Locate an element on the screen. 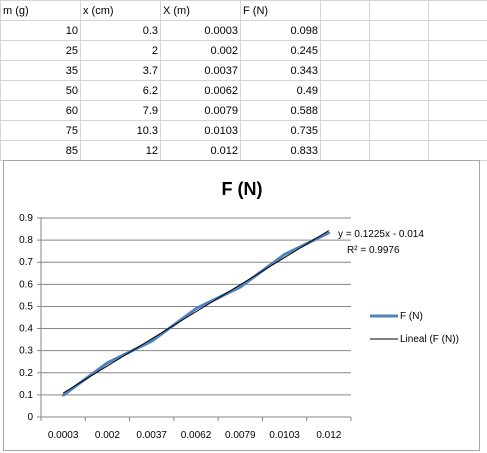  chart-title: F (N) is located at coordinates (242, 189).